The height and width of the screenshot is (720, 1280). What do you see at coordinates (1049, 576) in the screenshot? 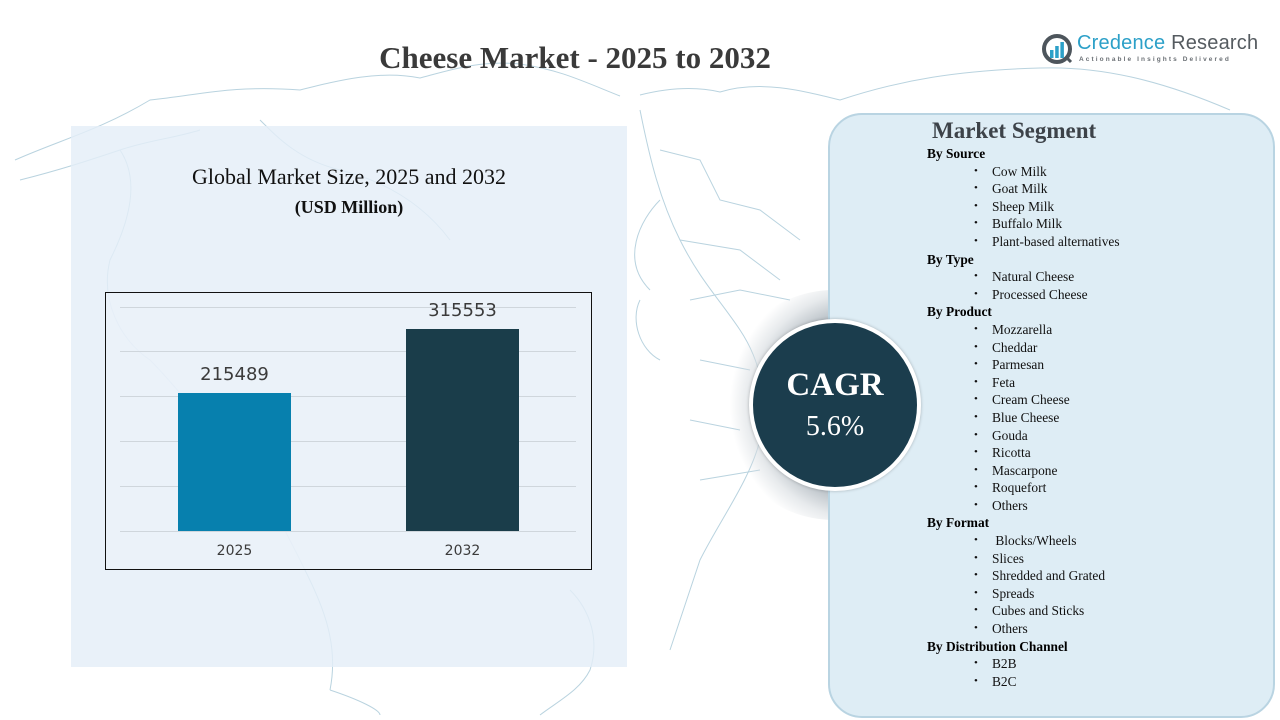
I see `segment-item-label: Shredded and Grated` at bounding box center [1049, 576].